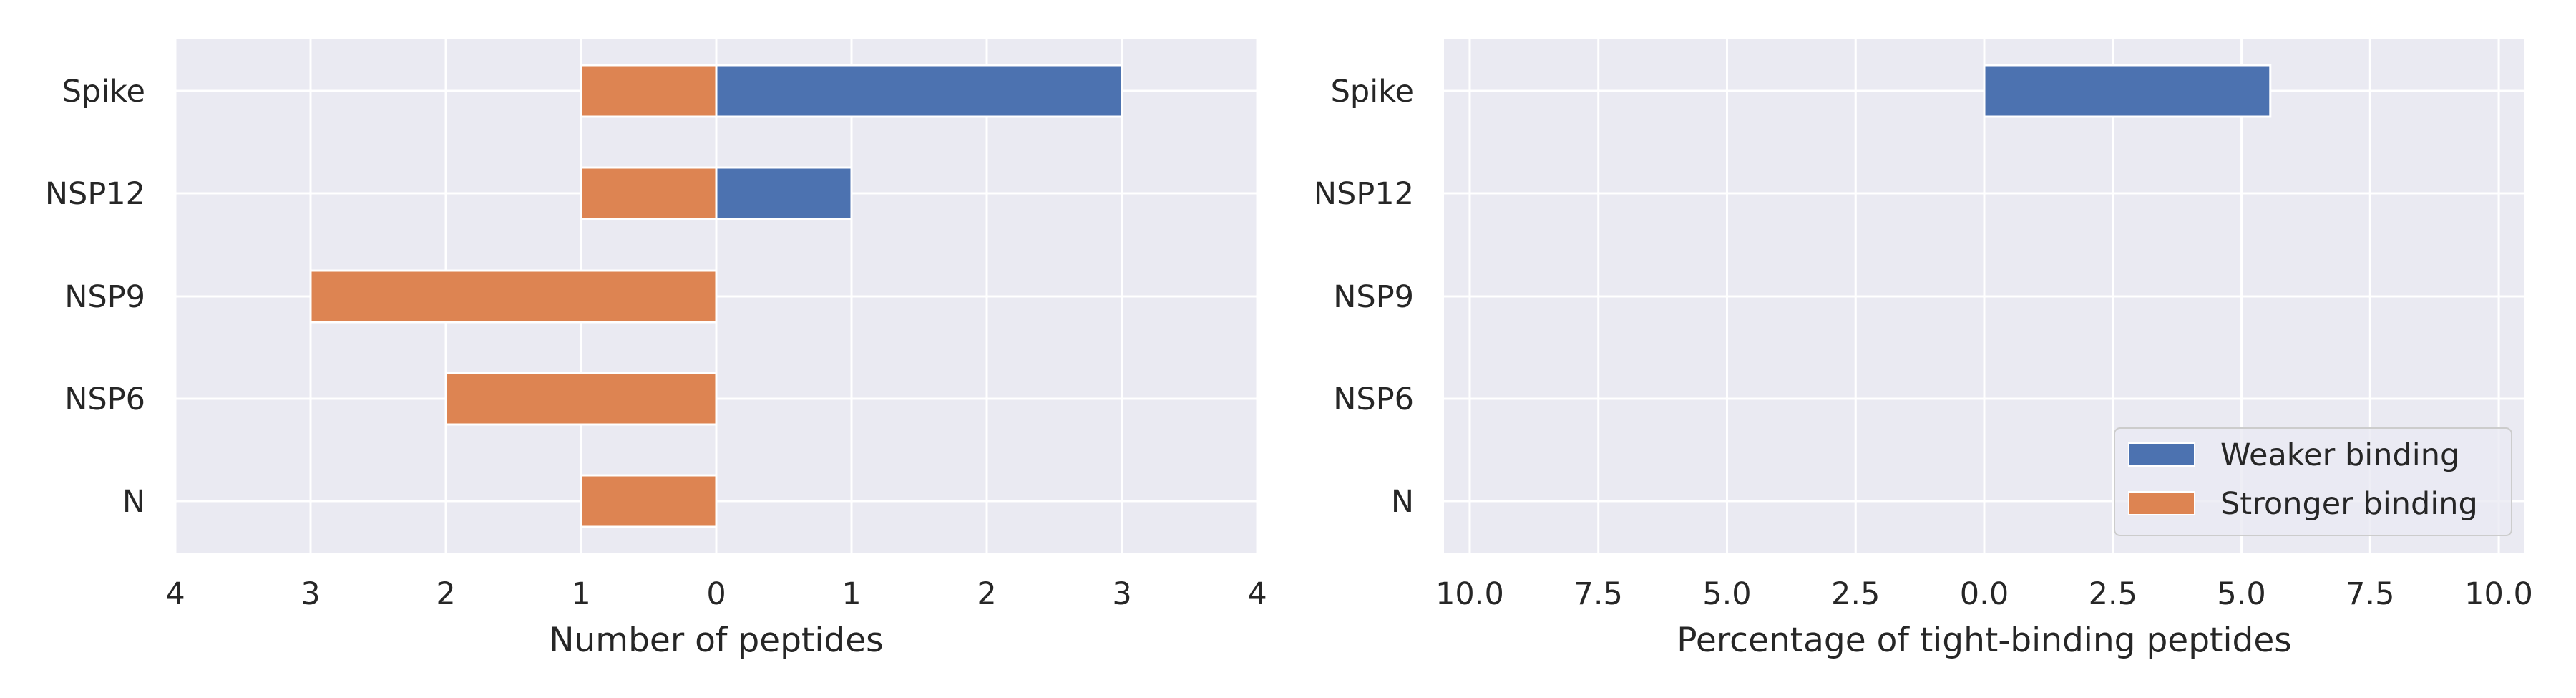 Image resolution: width=2576 pixels, height=698 pixels. I want to click on right-xtick-label-2: 5.0, so click(1726, 594).